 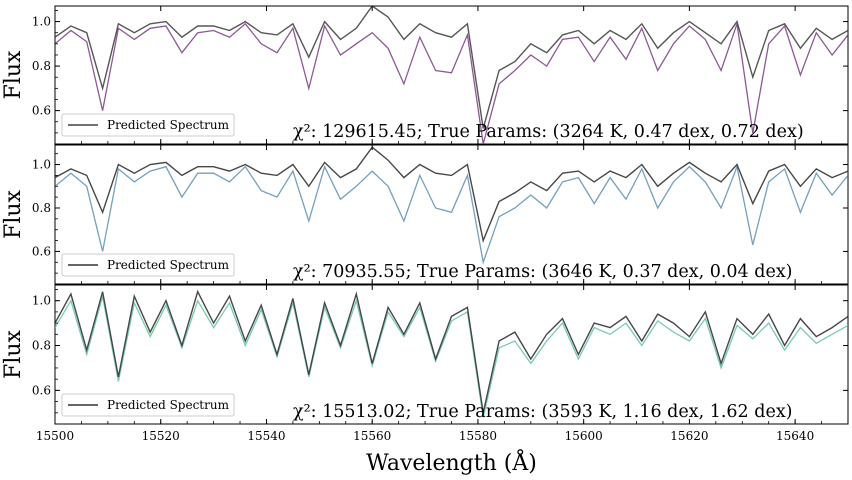 I want to click on x-tick-label: 15500, so click(x=55, y=436).